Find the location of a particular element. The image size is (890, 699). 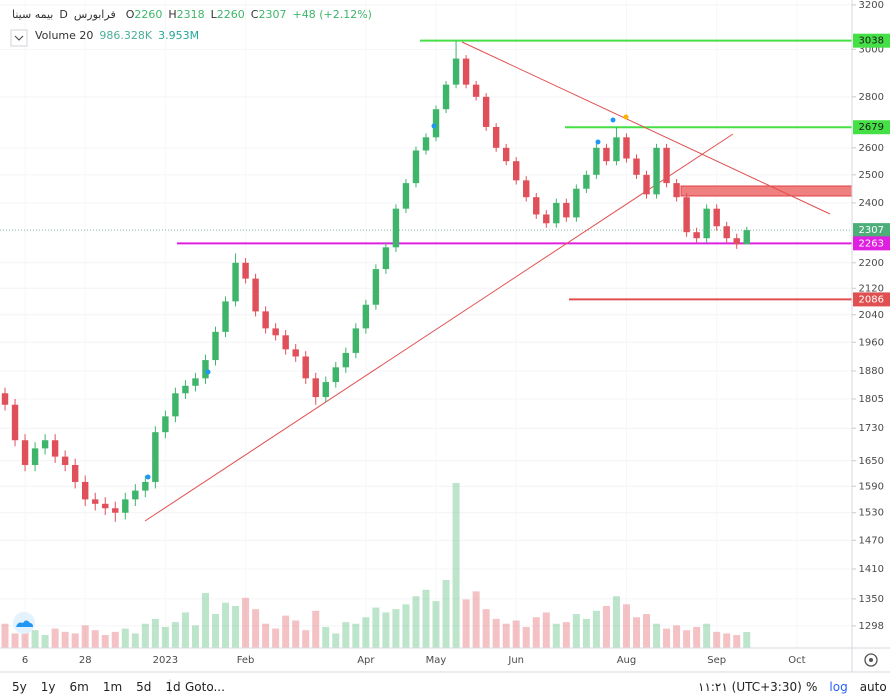

price-label: 2307 is located at coordinates (871, 230).